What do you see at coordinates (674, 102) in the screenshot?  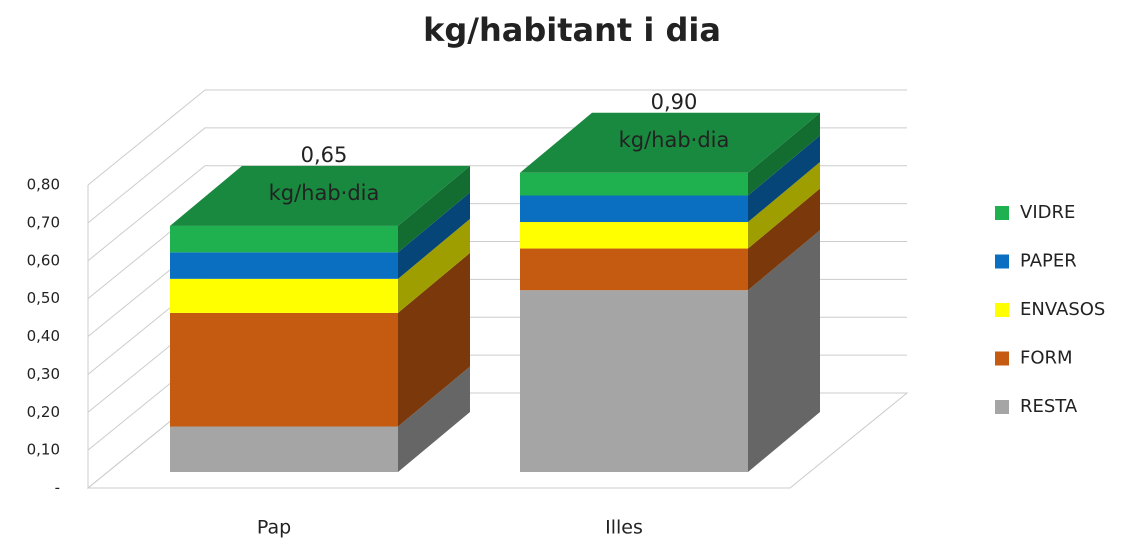 I see `annotation: 0,90` at bounding box center [674, 102].